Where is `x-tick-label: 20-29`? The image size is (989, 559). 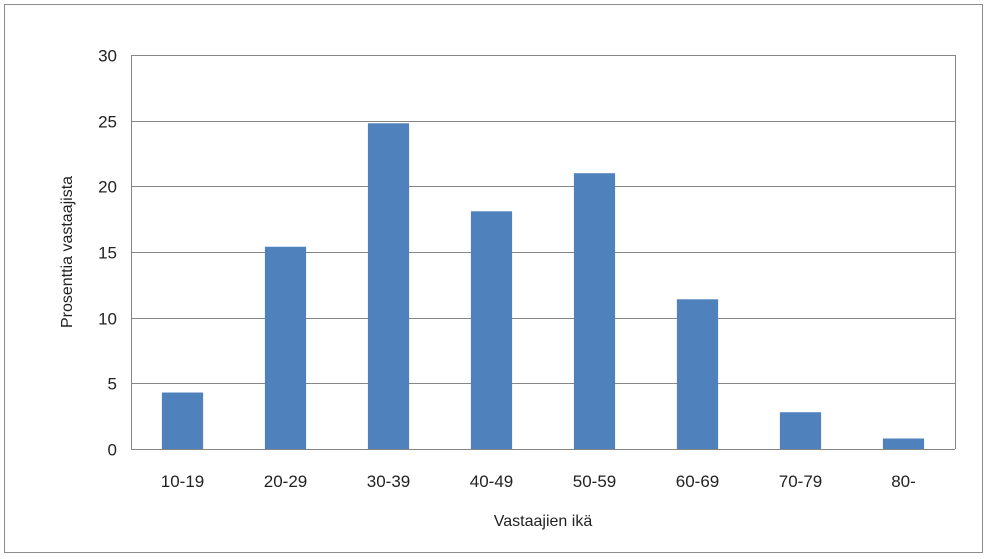 x-tick-label: 20-29 is located at coordinates (285, 481).